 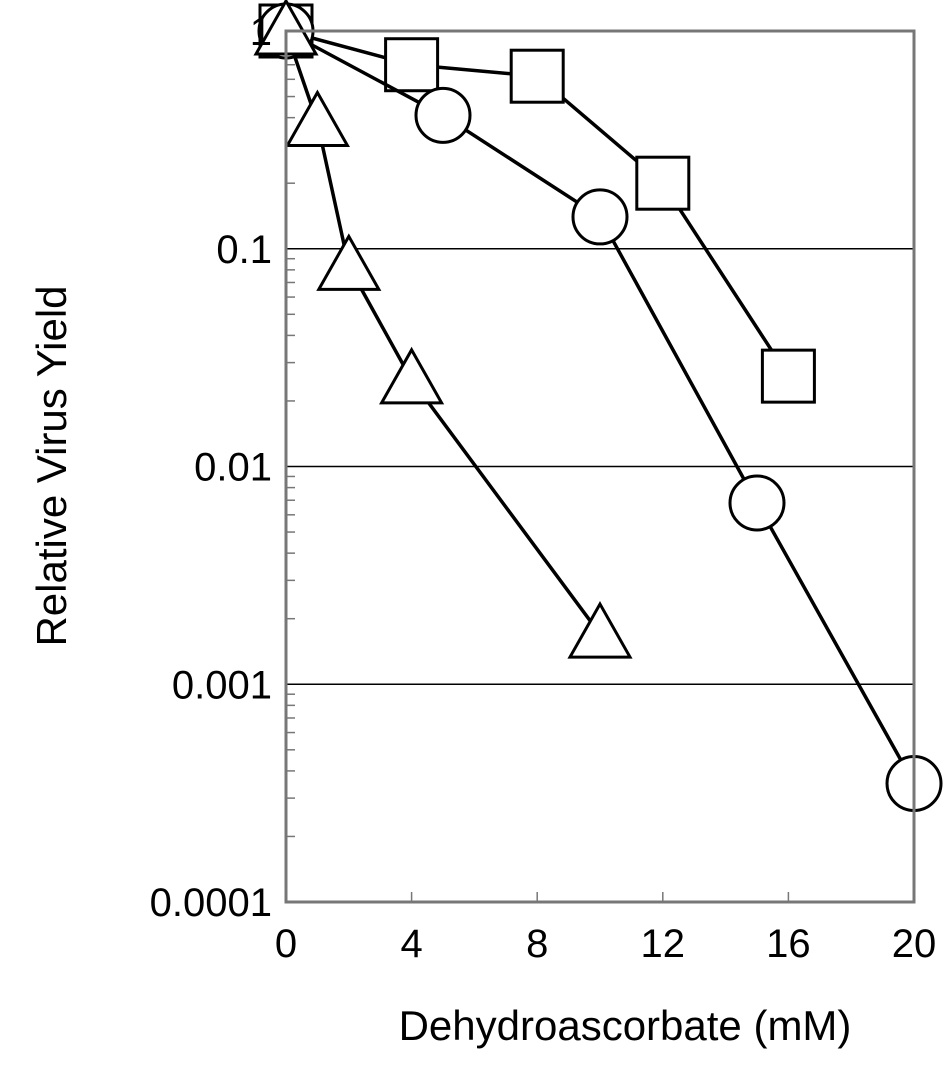 I want to click on y-tick-label: 0.0001, so click(x=211, y=903).